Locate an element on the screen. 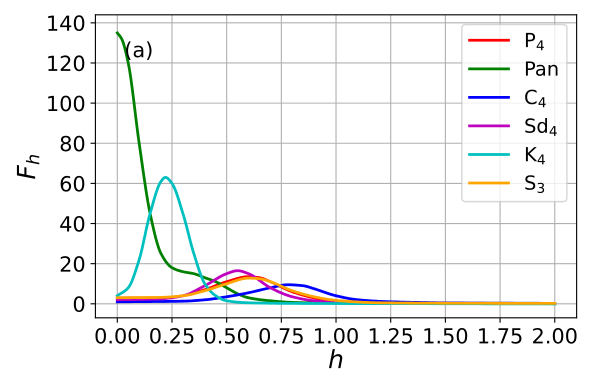  legend-label: C$_{4}$ is located at coordinates (535, 99).